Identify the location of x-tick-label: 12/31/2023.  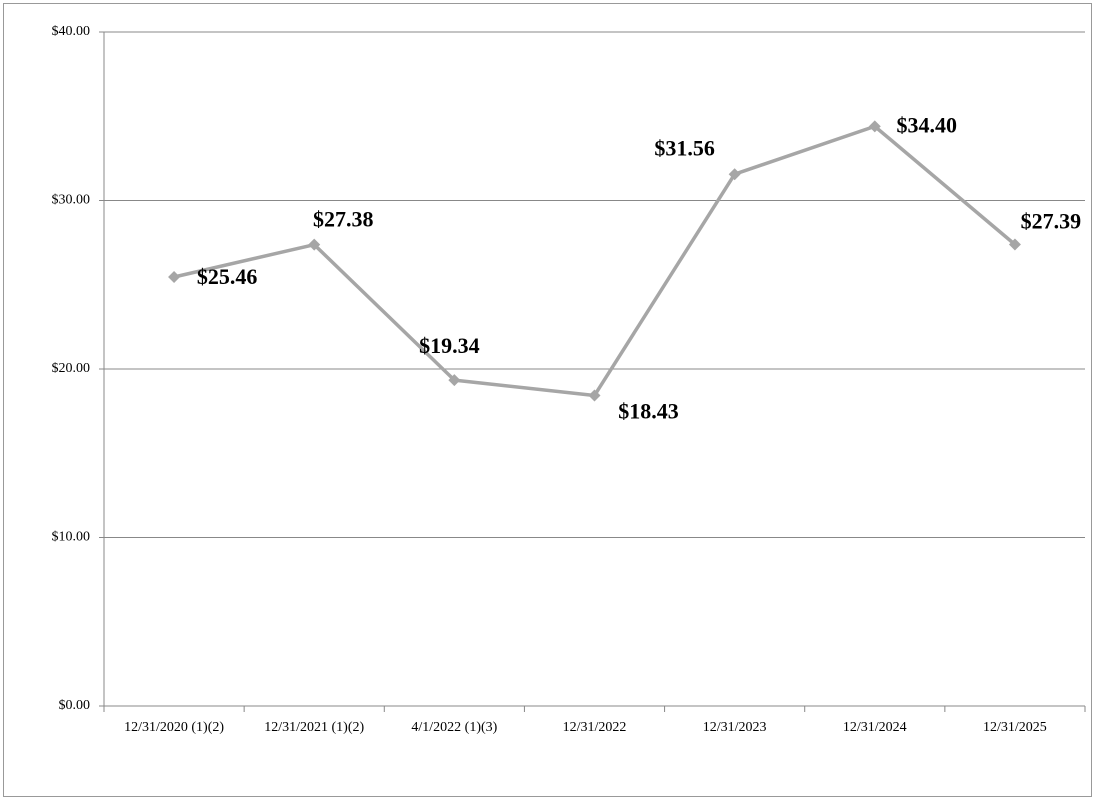
(735, 727).